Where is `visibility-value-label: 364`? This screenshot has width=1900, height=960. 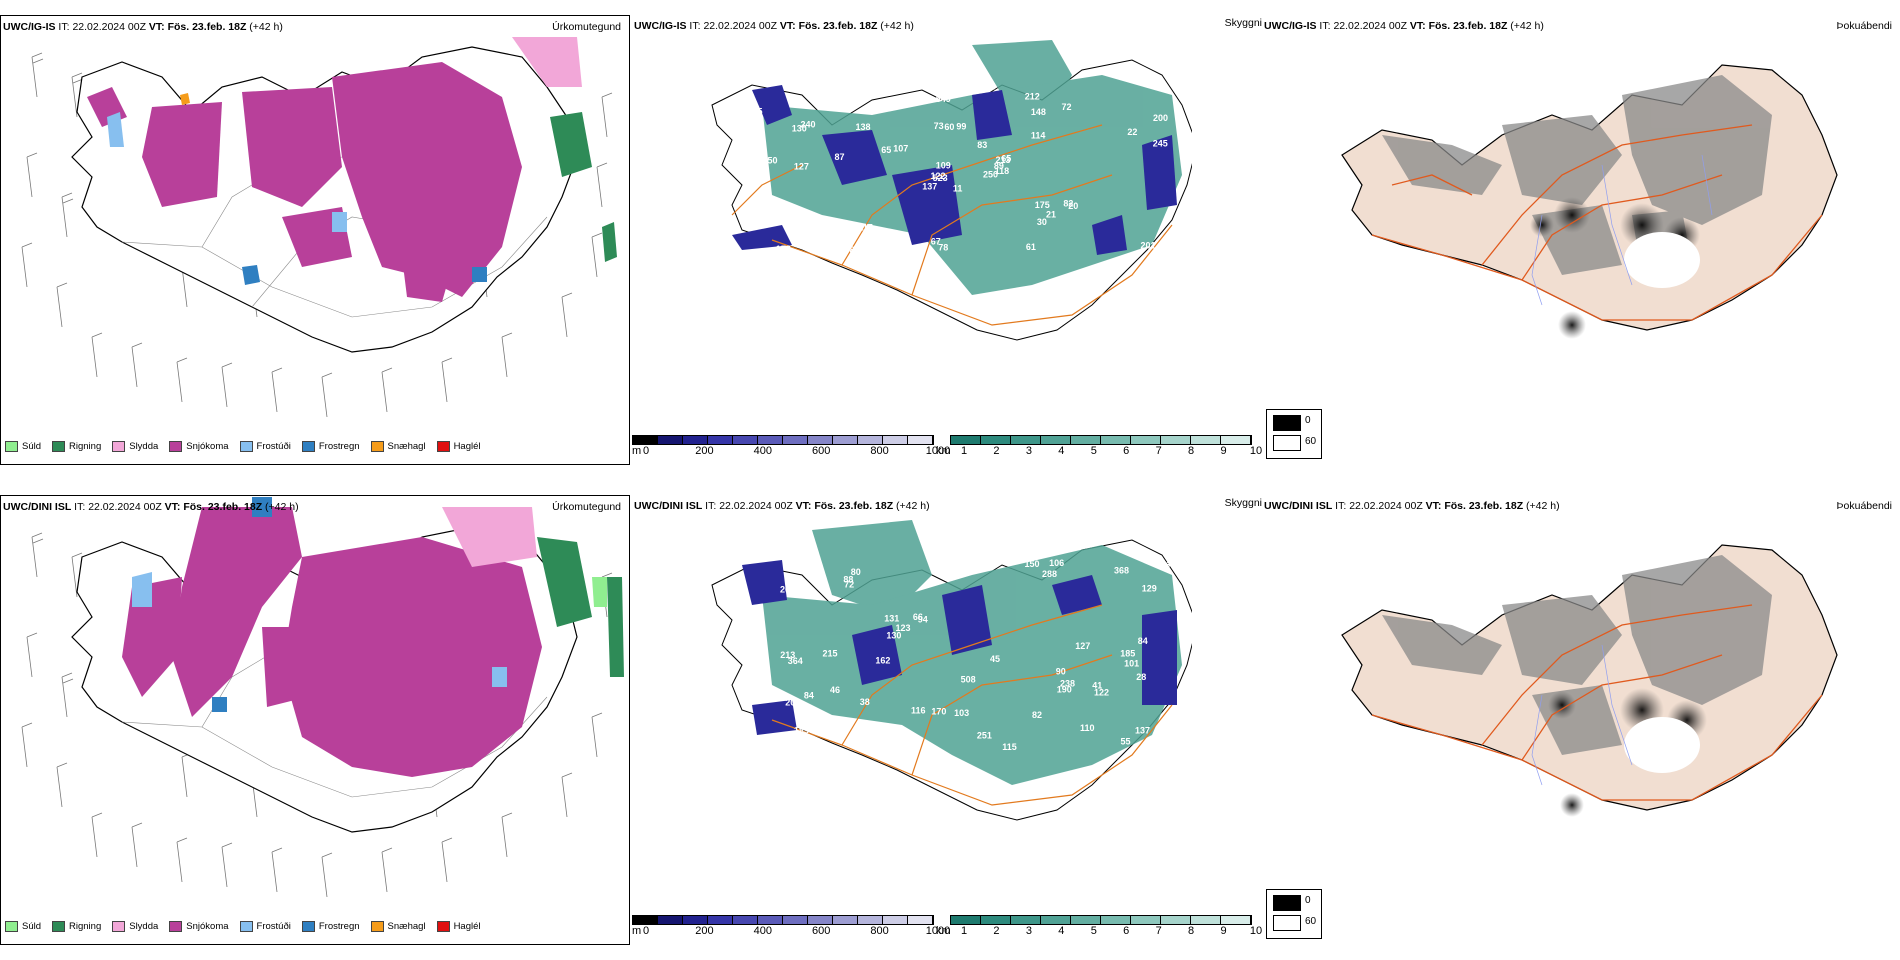
visibility-value-label: 364 is located at coordinates (795, 661).